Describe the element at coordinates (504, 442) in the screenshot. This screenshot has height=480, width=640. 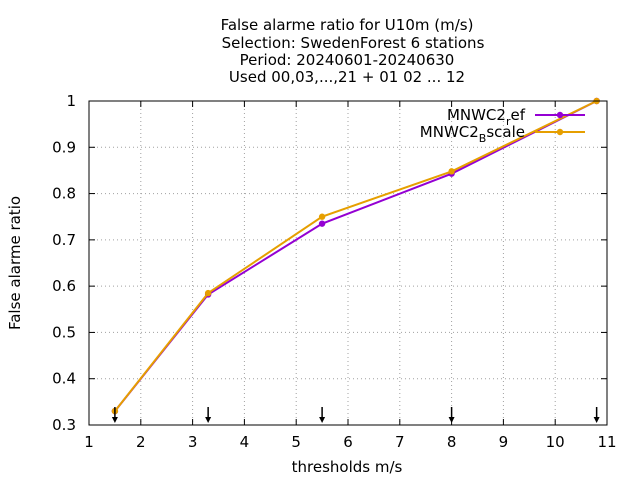
I see `x-tick-label: 9` at that location.